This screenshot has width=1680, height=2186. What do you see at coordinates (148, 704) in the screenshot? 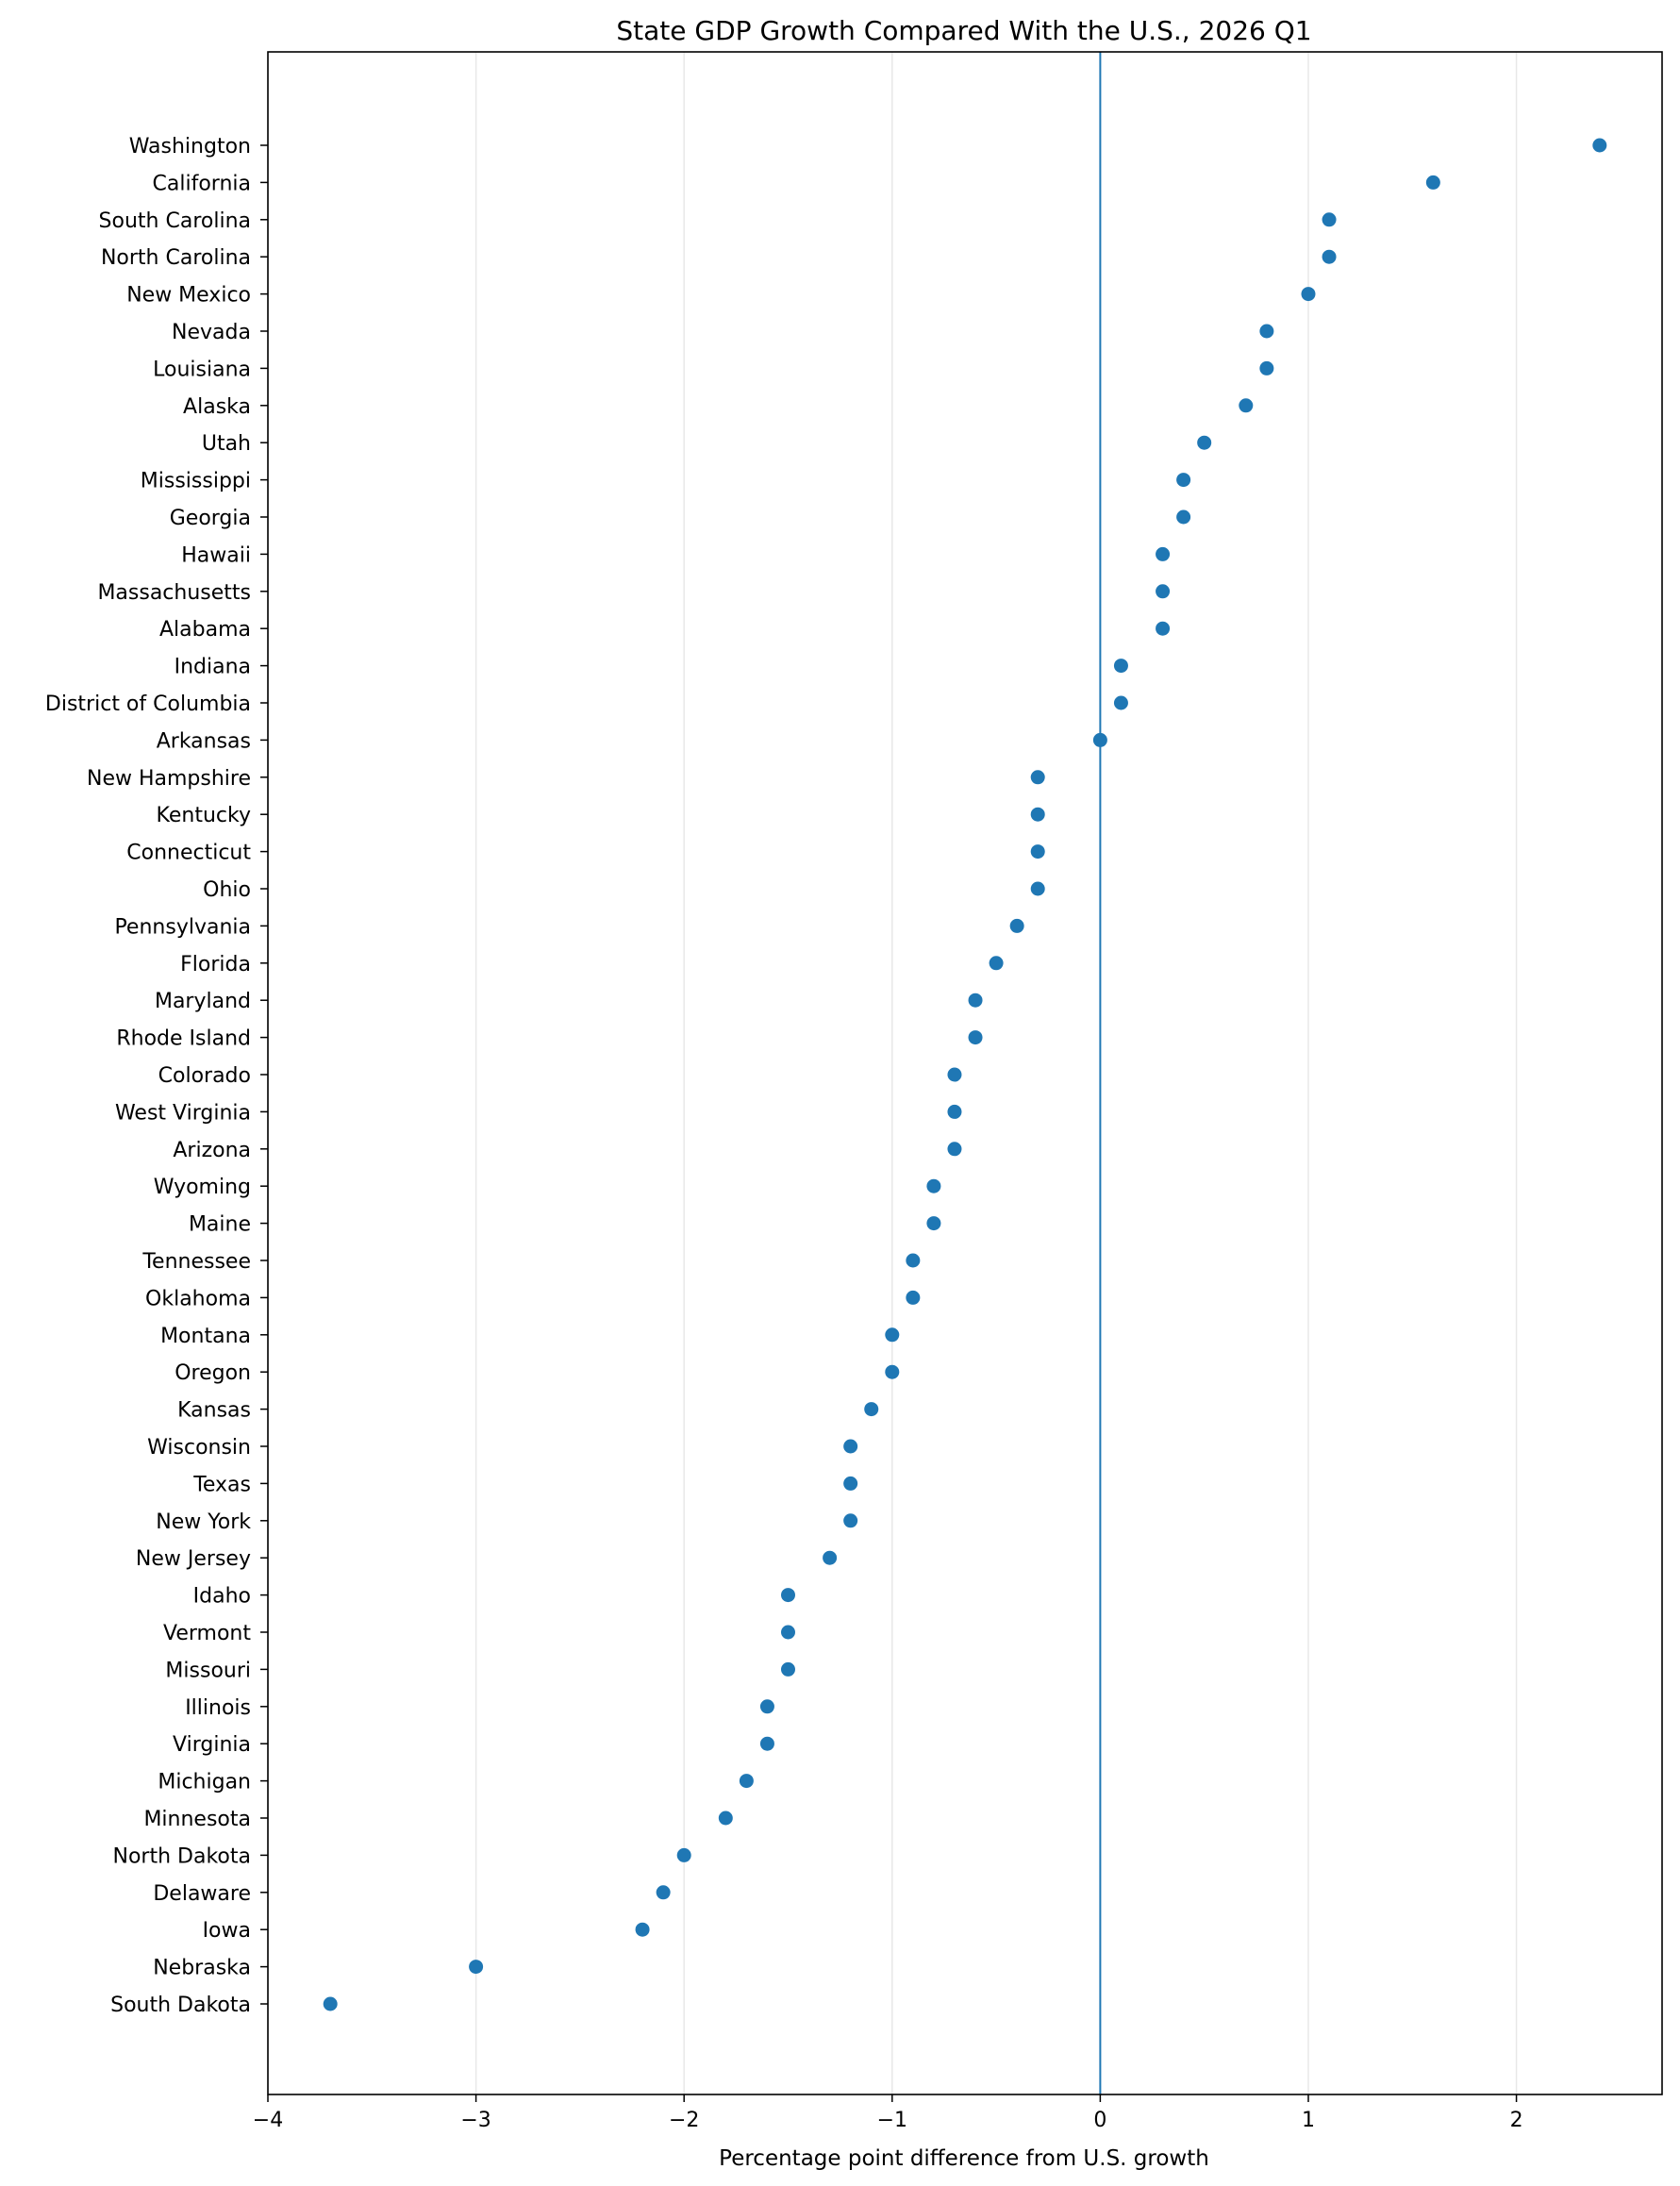
I see `category-label: District of Columbia` at bounding box center [148, 704].